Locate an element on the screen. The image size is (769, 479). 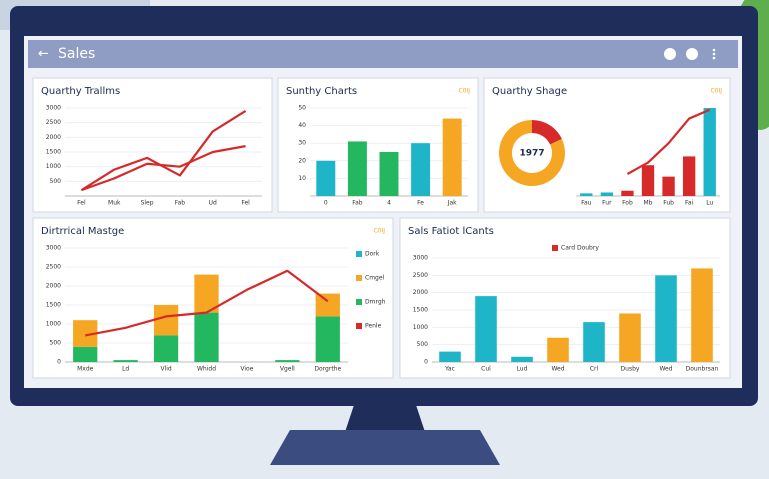
x-tick-label: Lu is located at coordinates (709, 203).